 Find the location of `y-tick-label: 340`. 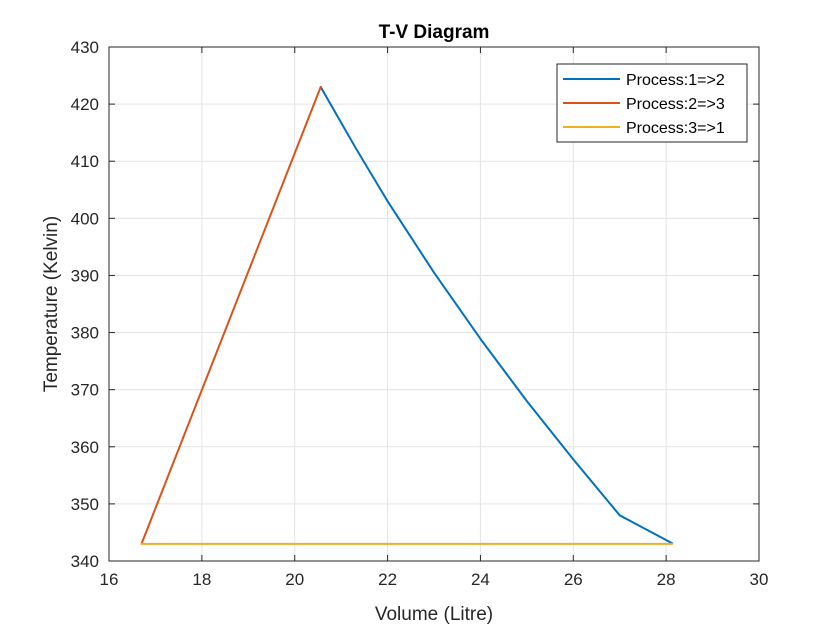

y-tick-label: 340 is located at coordinates (85, 561).